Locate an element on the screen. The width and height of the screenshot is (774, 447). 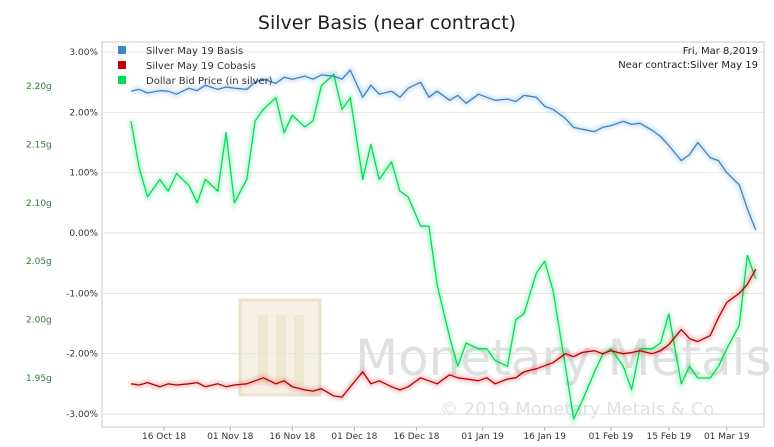
left-axis: 2.20g 2.15g 2.10g 2.05g 2.00g 1.95g is located at coordinates (39, 233).